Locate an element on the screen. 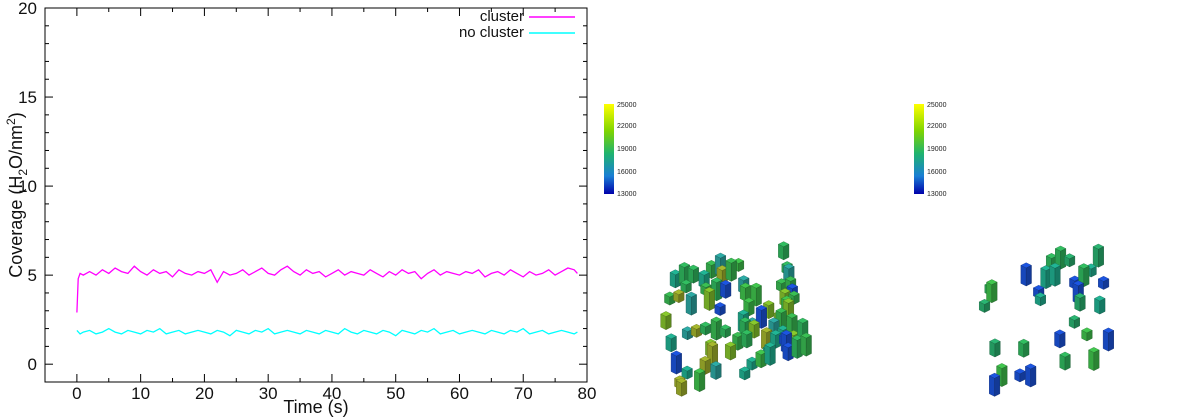 This screenshot has width=1200, height=417. colorbar-left: 25000 22000 19000 16000 13000 is located at coordinates (620, 150).